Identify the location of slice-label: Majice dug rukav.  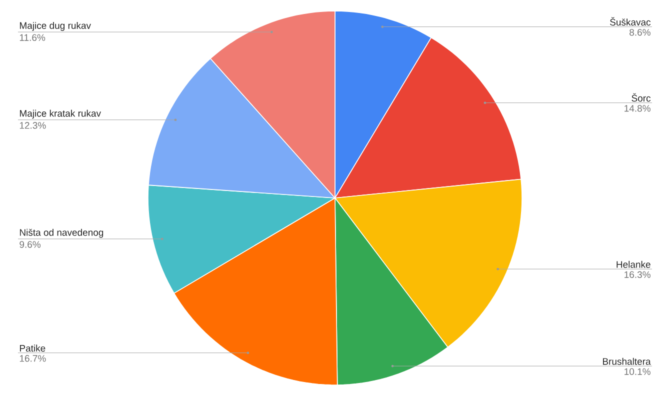
(55, 26).